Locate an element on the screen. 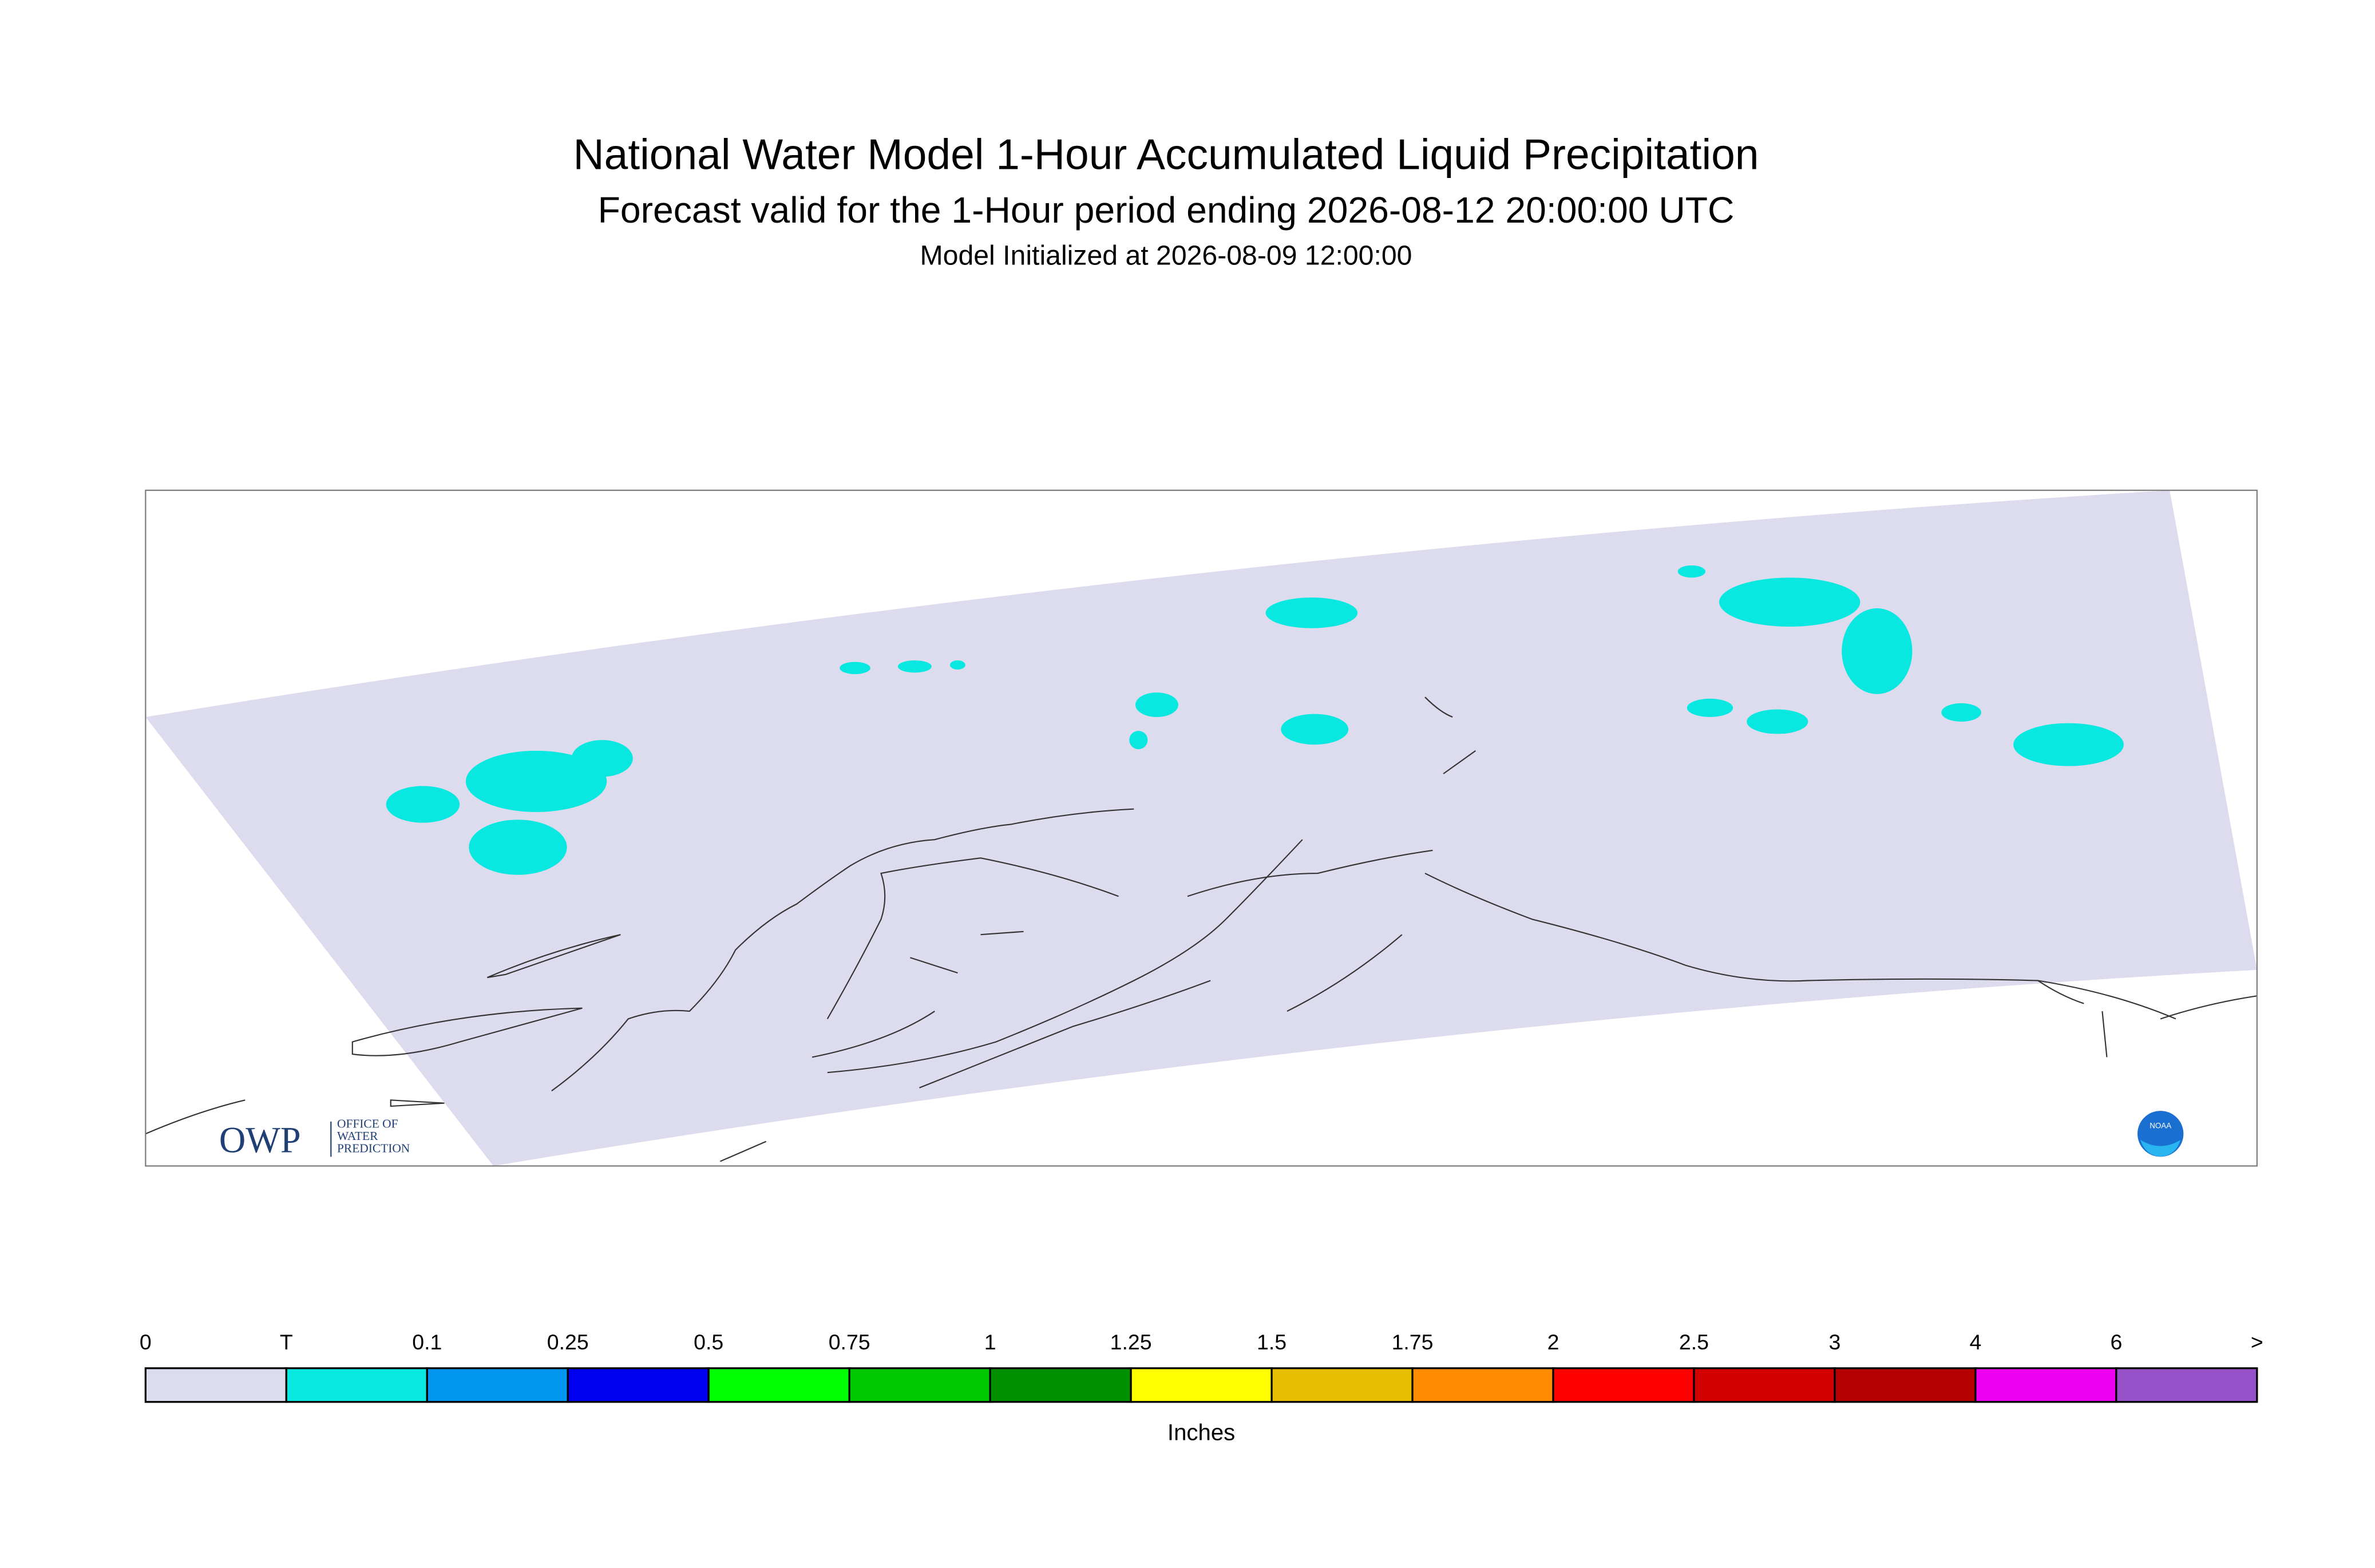 The height and width of the screenshot is (1568, 2375). legend-label: 1.25 is located at coordinates (1131, 1342).